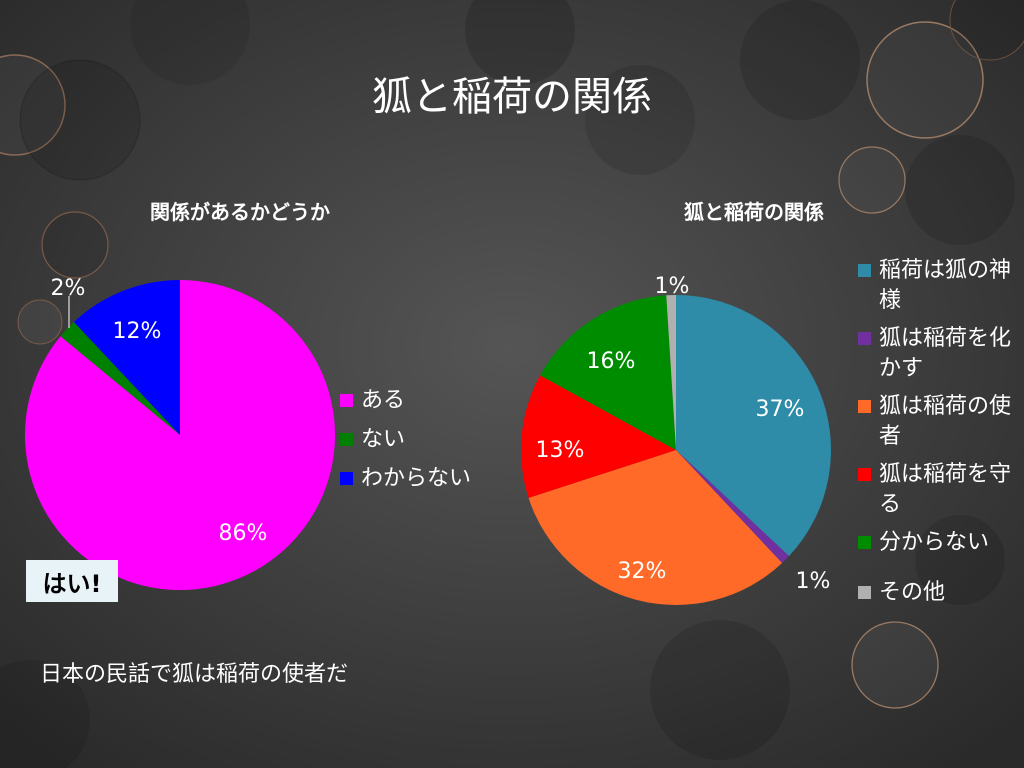 Image resolution: width=1024 pixels, height=768 pixels. I want to click on legend-item: 分からない, so click(938, 543).